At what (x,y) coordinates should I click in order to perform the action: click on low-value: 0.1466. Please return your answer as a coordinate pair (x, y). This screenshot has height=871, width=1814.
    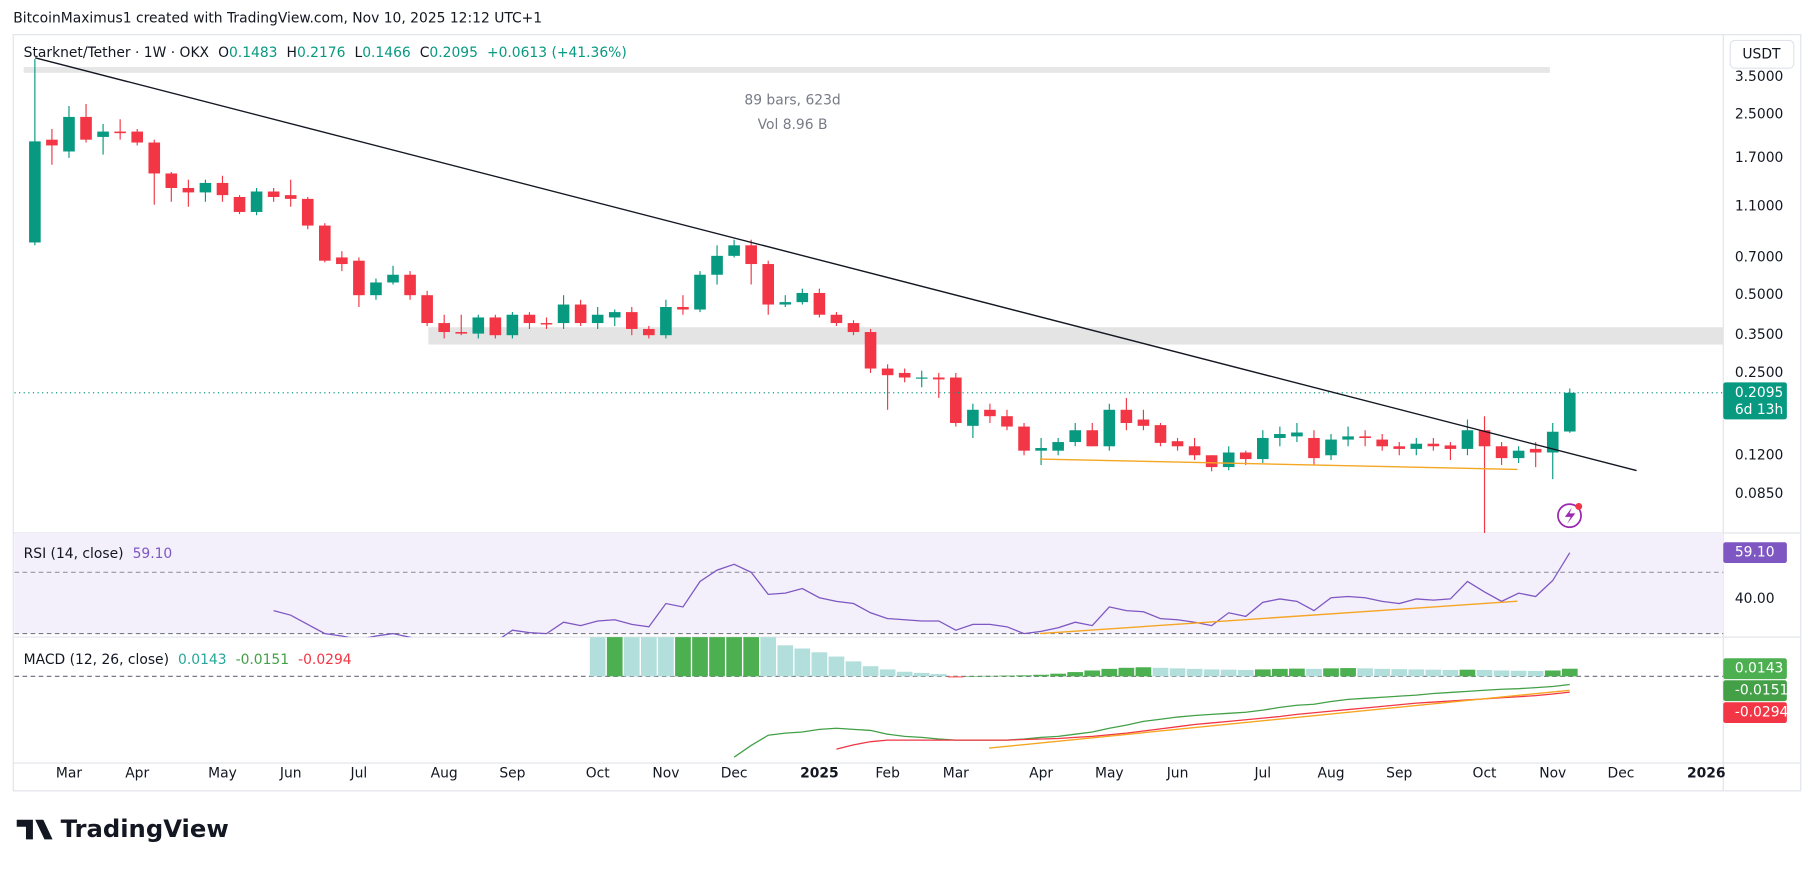
    Looking at the image, I should click on (386, 53).